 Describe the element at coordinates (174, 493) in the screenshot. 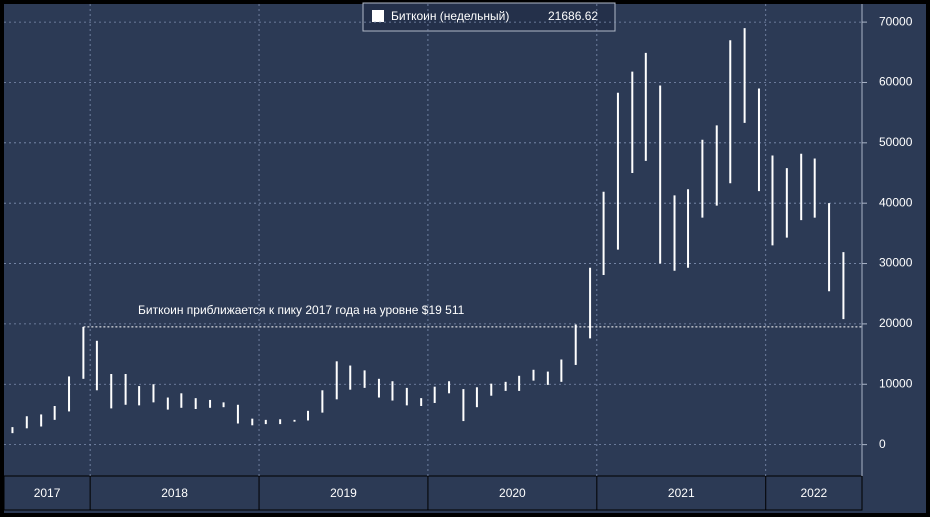

I see `x-tick-label: 2018` at that location.